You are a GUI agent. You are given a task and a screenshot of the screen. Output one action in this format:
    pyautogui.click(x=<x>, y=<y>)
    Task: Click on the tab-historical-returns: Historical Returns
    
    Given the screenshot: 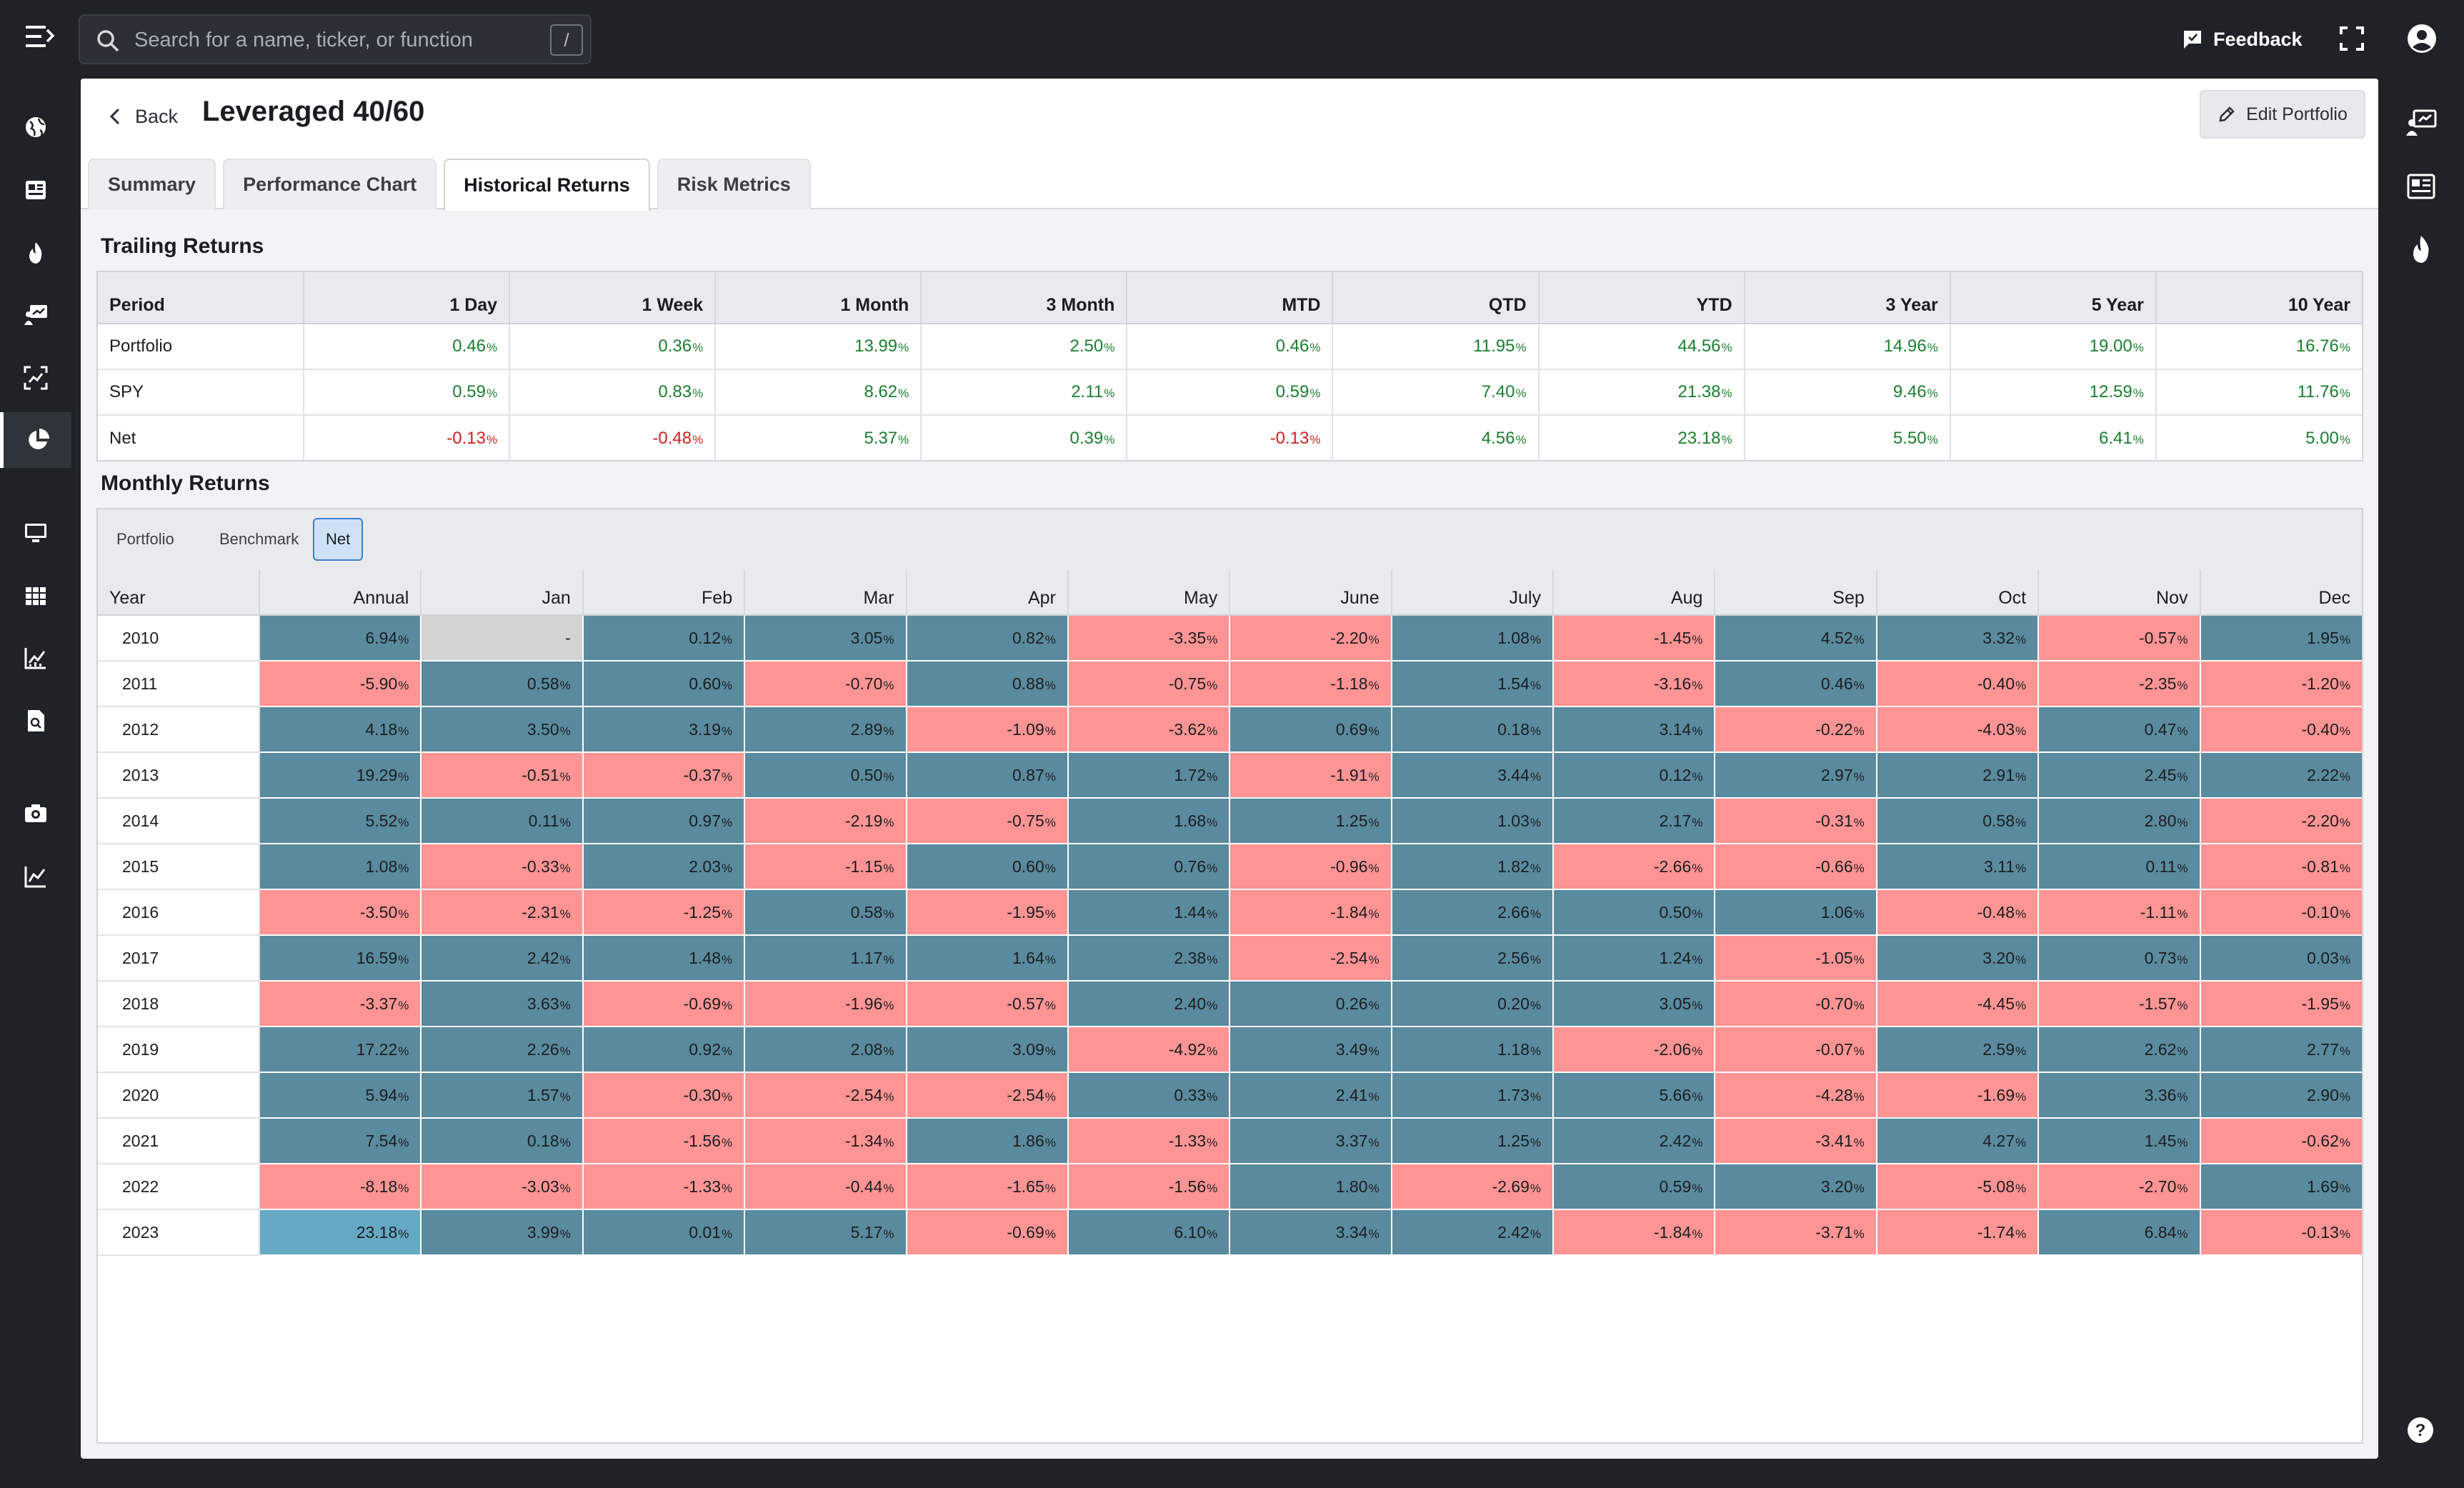 What is the action you would take?
    pyautogui.click(x=547, y=185)
    